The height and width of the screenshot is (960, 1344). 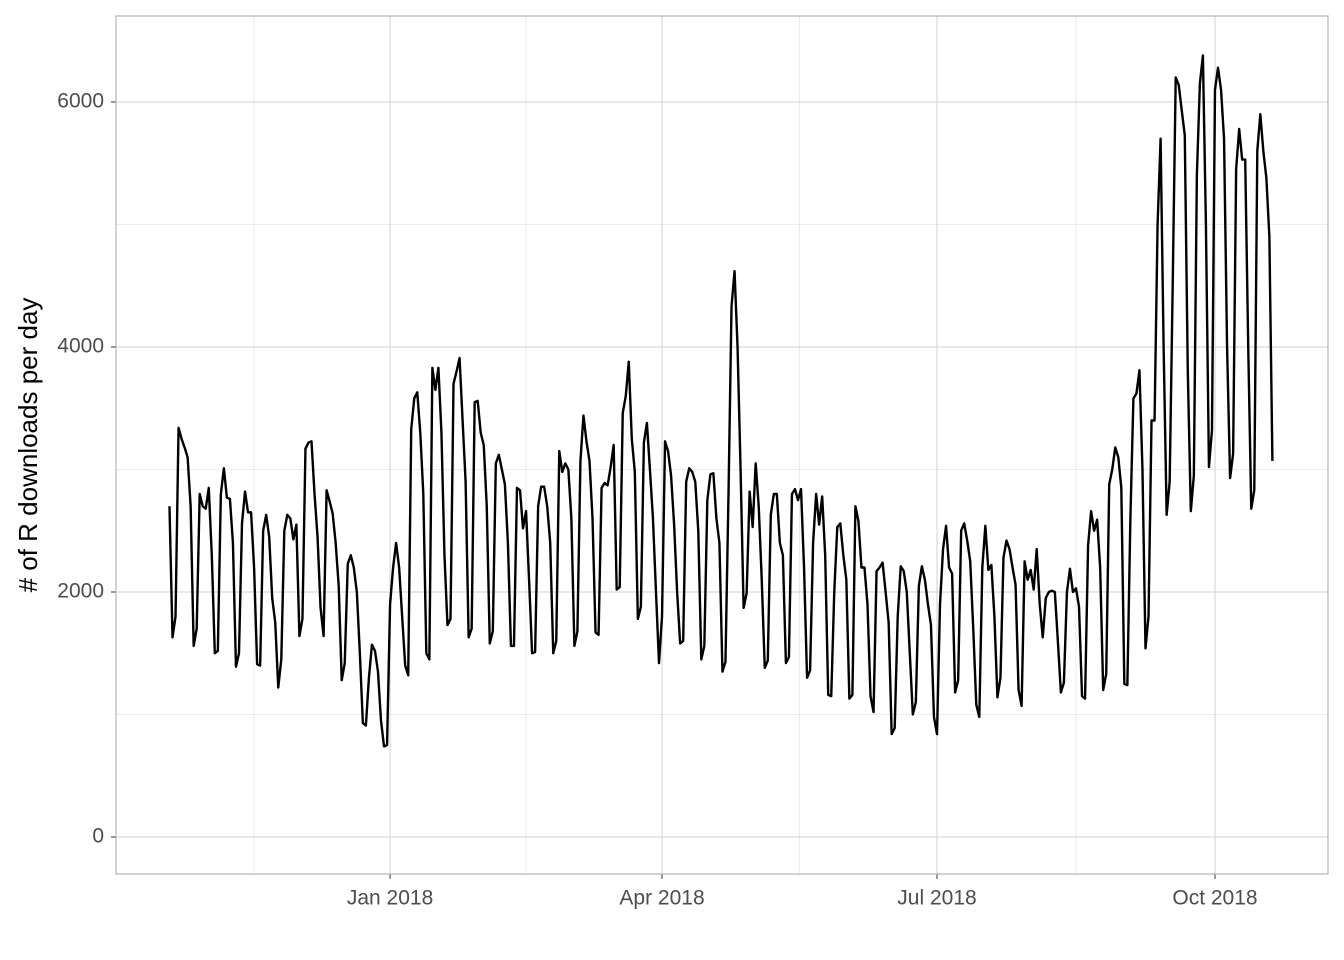 I want to click on y-tick-label: 2000, so click(x=80, y=591).